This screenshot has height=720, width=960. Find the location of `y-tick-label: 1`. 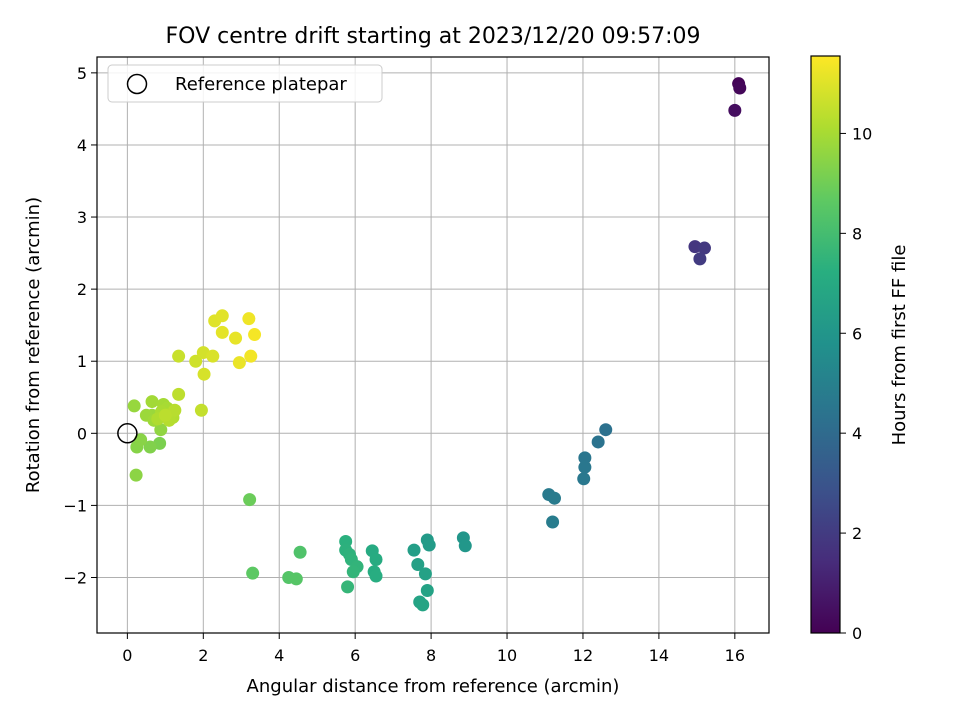

y-tick-label: 1 is located at coordinates (82, 361).